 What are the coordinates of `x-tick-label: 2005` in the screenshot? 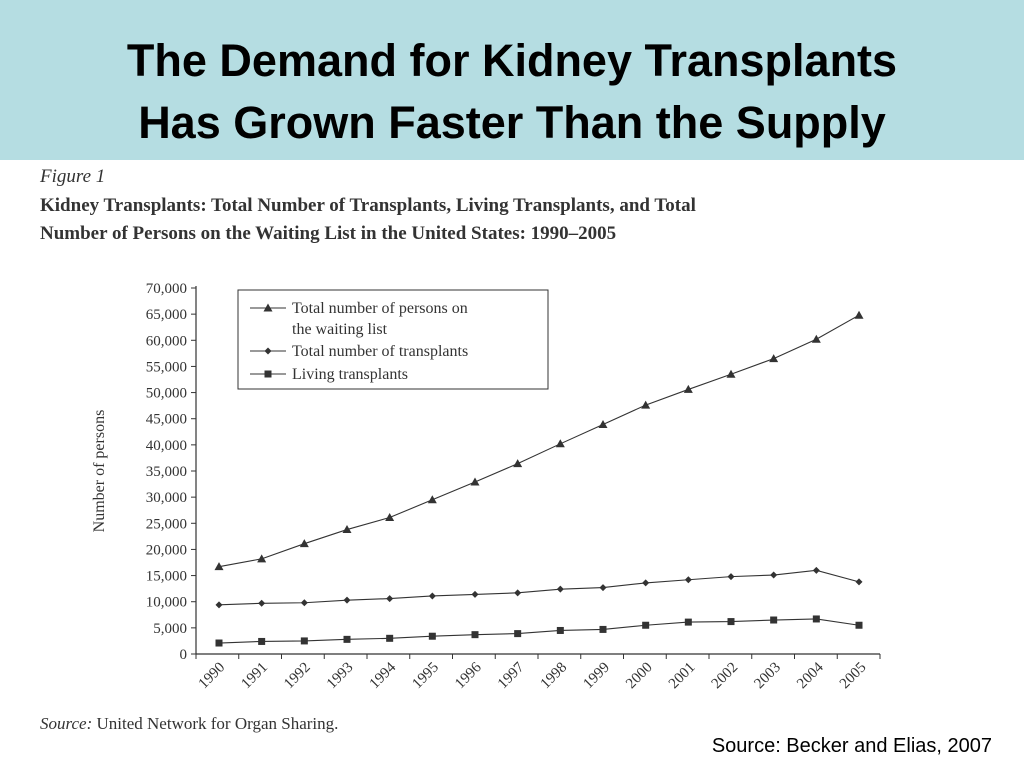 It's located at (853, 676).